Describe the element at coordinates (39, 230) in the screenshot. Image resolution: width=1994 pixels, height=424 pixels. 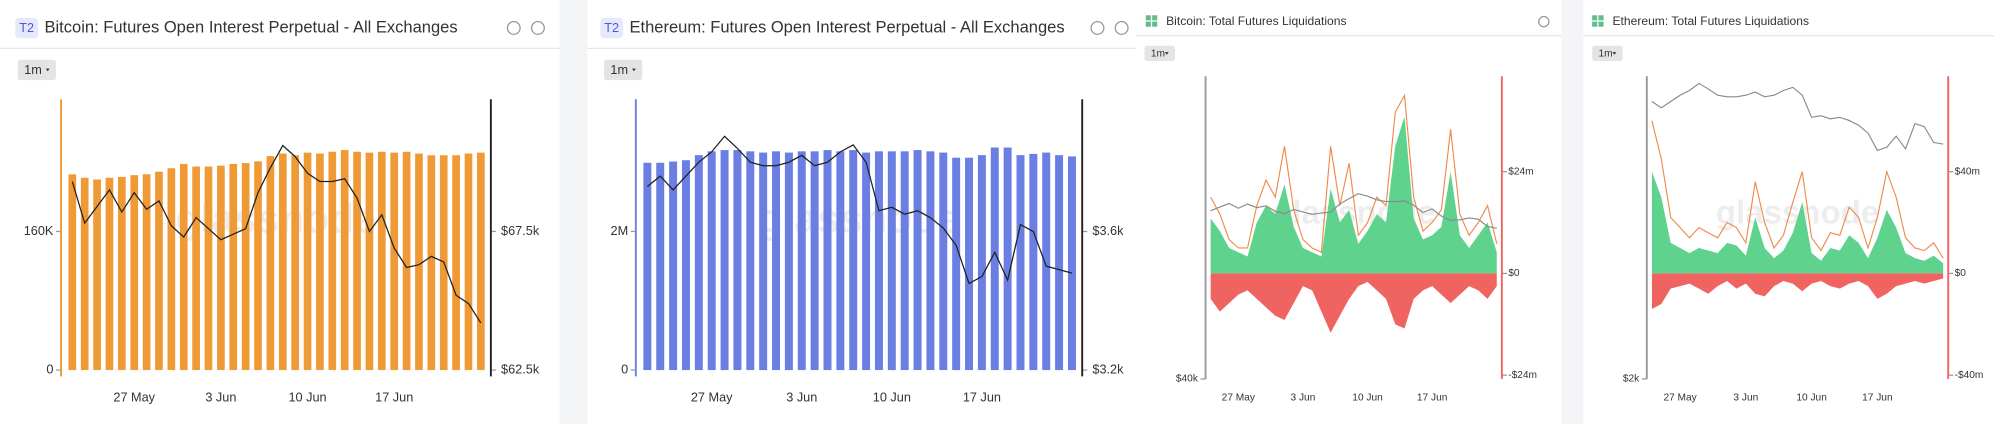
I see `y-tick-label: 160K` at that location.